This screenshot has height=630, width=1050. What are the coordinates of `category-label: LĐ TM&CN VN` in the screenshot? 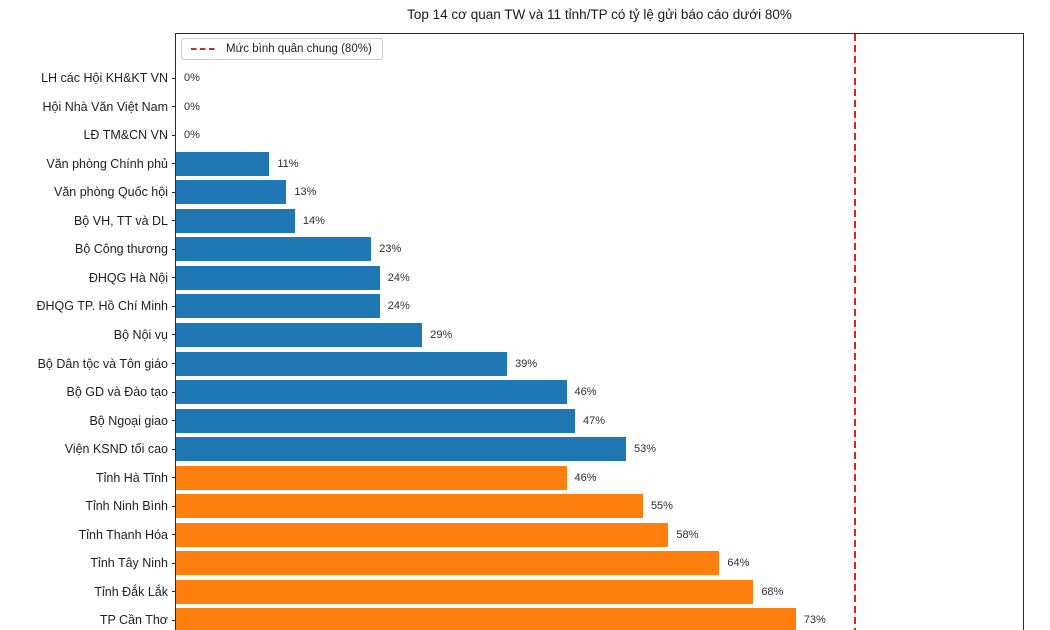 It's located at (125, 135).